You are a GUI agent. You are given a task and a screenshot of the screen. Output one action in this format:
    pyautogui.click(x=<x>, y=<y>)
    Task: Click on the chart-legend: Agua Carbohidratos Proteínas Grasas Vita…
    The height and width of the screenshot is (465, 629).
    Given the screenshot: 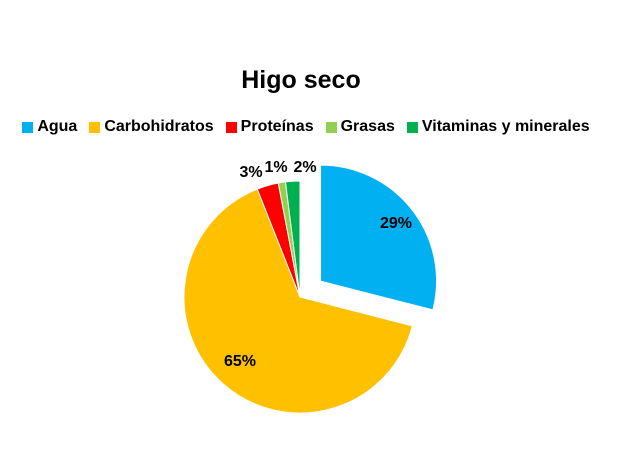 What is the action you would take?
    pyautogui.click(x=306, y=127)
    